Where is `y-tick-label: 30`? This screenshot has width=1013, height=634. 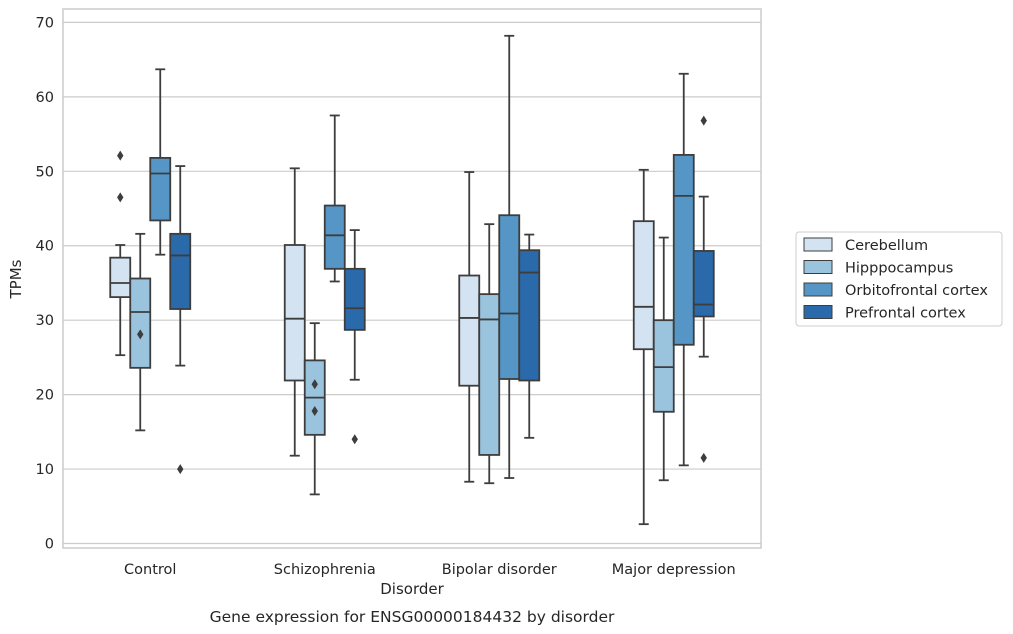
y-tick-label: 30 is located at coordinates (45, 321).